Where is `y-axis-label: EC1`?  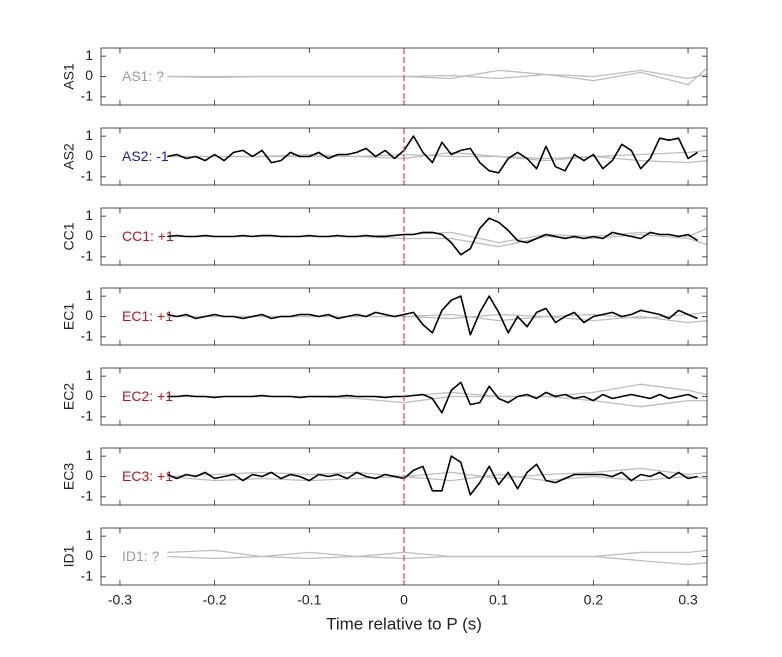
y-axis-label: EC1 is located at coordinates (69, 316).